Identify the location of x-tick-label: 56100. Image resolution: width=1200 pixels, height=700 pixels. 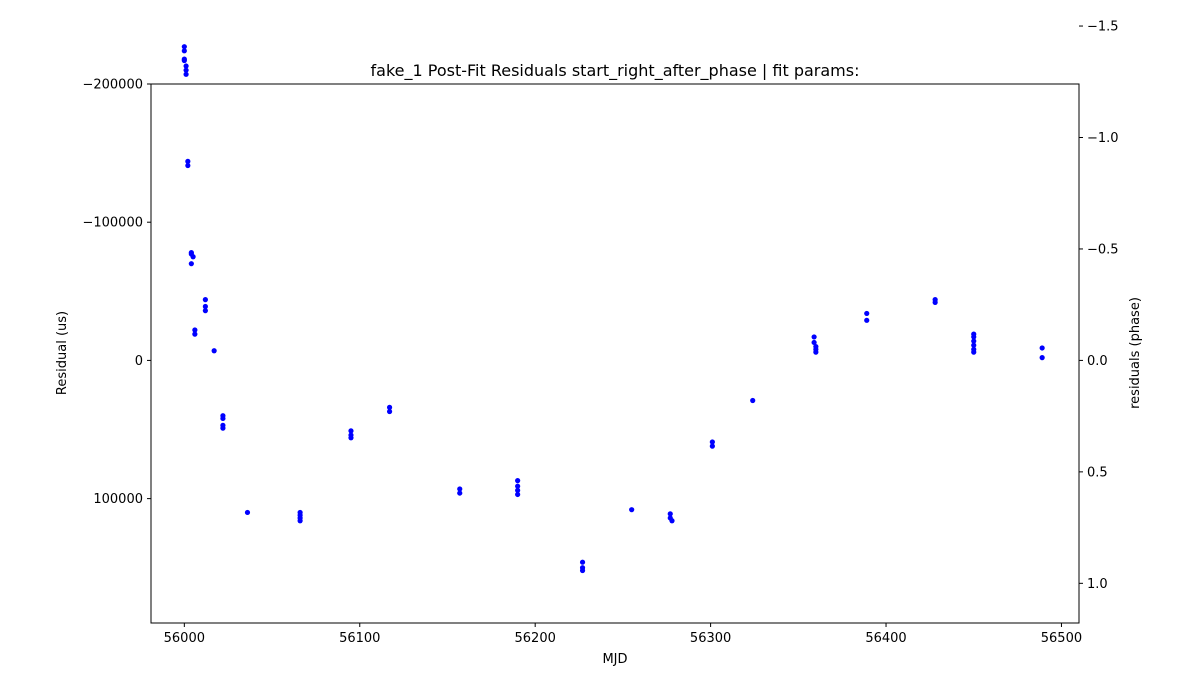
(359, 638).